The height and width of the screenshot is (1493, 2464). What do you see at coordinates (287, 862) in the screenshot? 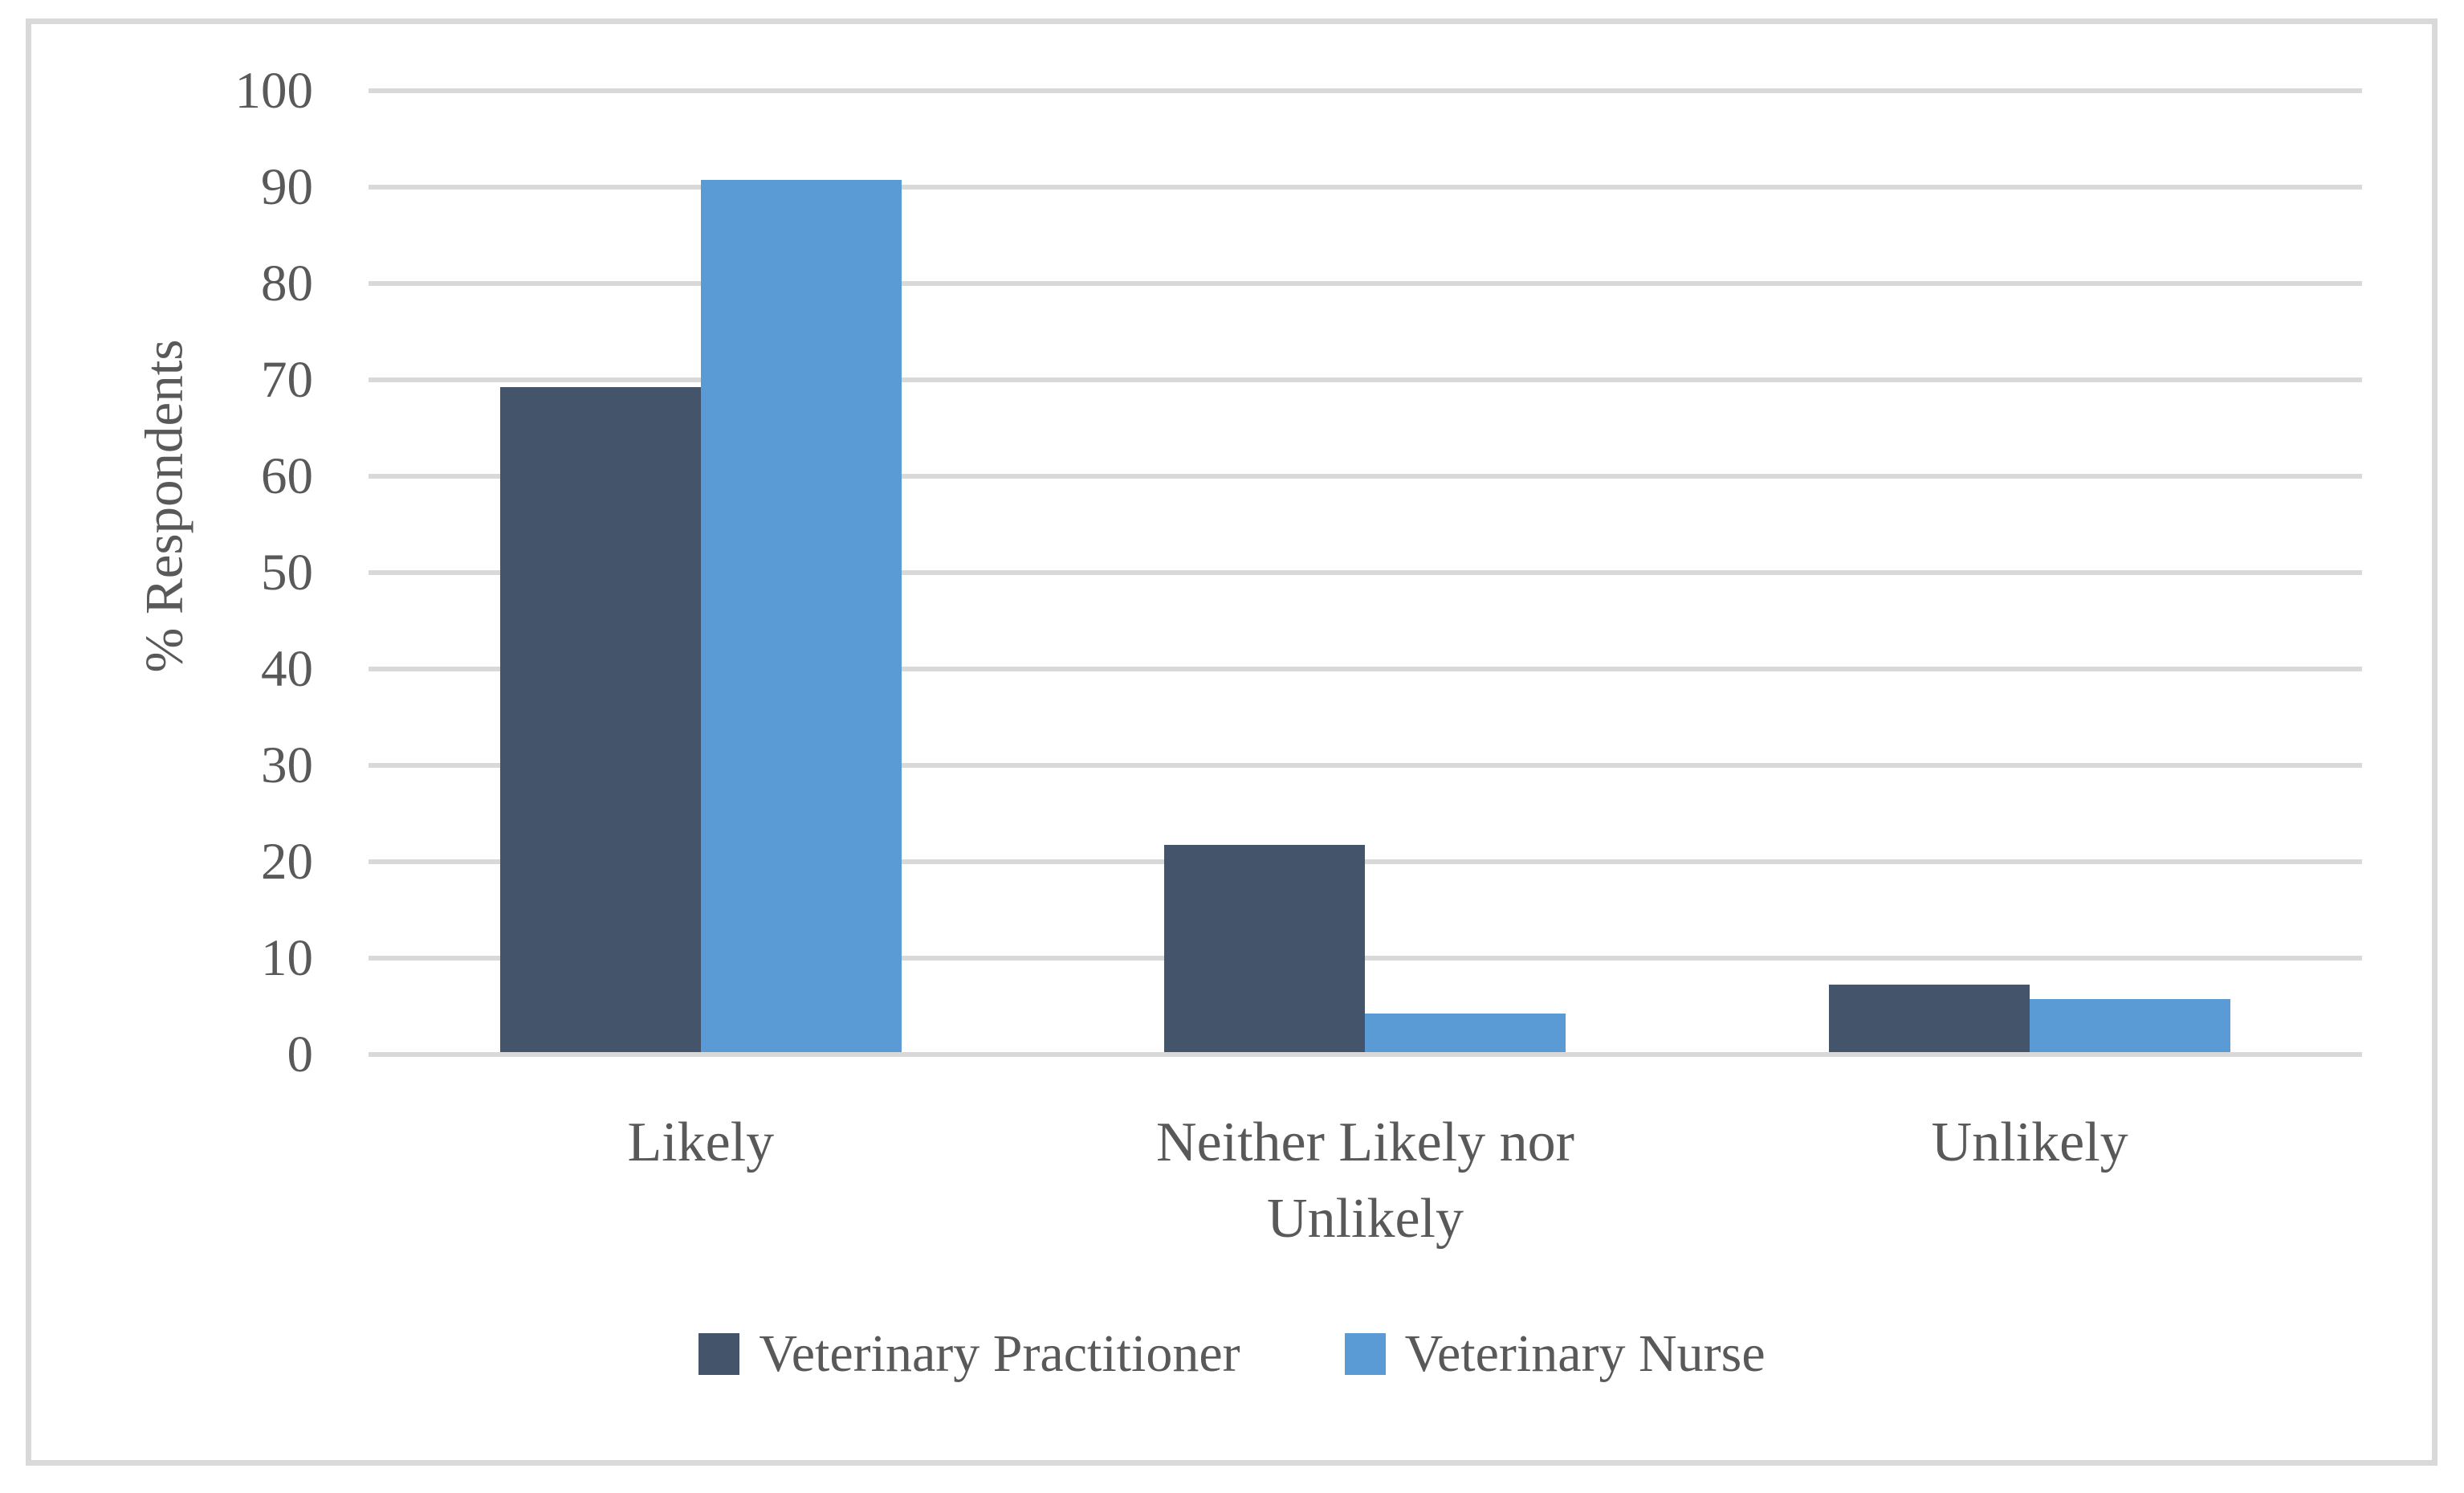
I see `y-tick-label-20: 20` at bounding box center [287, 862].